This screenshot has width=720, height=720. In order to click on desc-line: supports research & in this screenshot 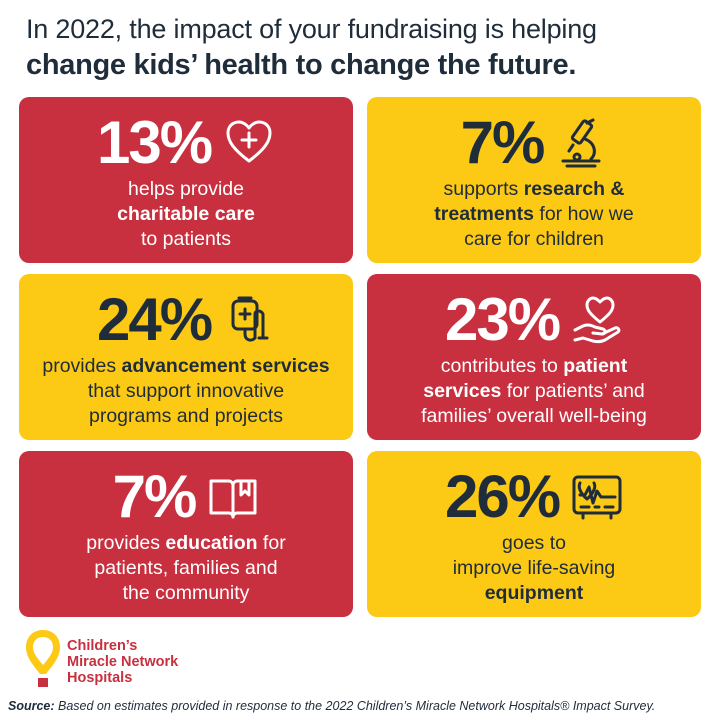, I will do `click(534, 189)`.